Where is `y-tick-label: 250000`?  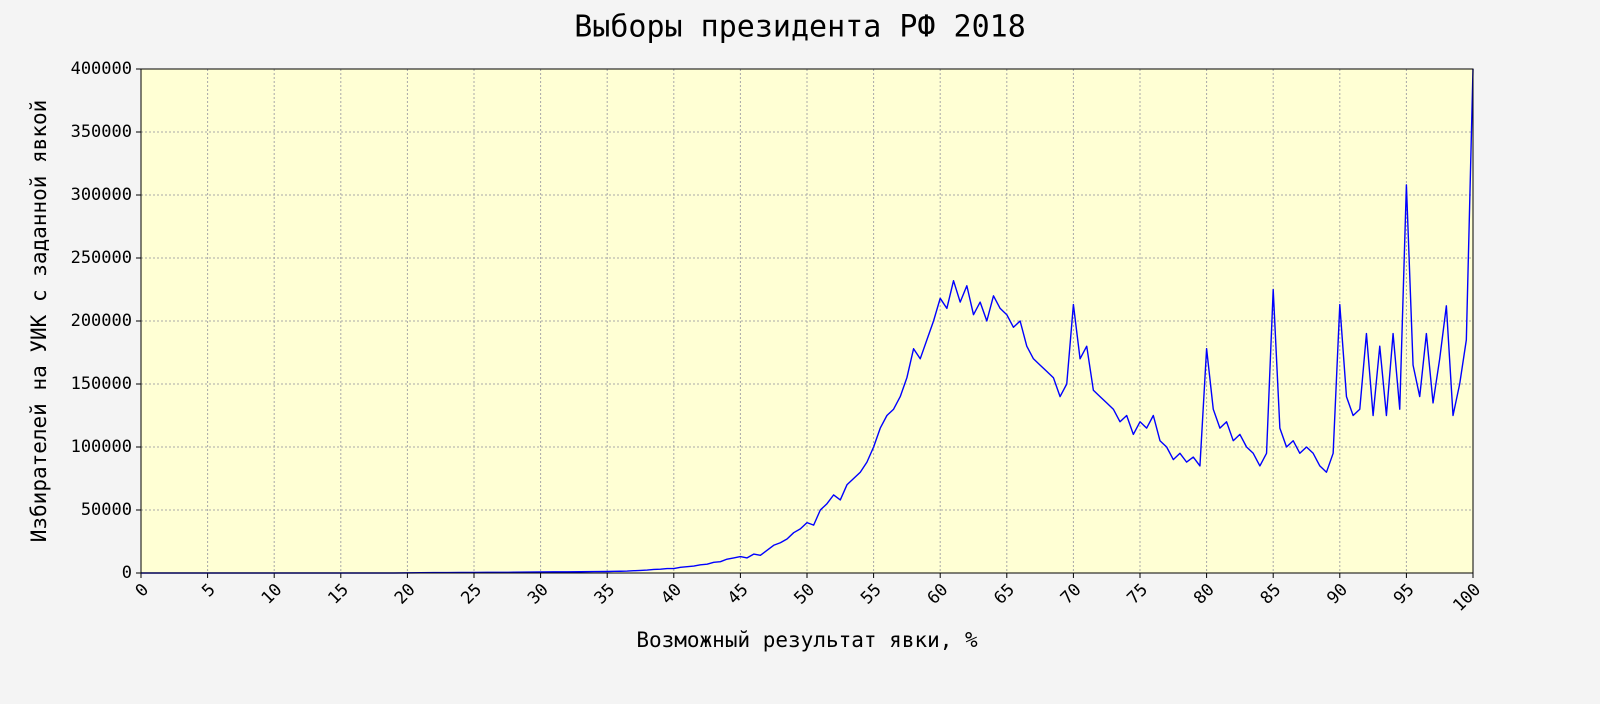
y-tick-label: 250000 is located at coordinates (101, 258).